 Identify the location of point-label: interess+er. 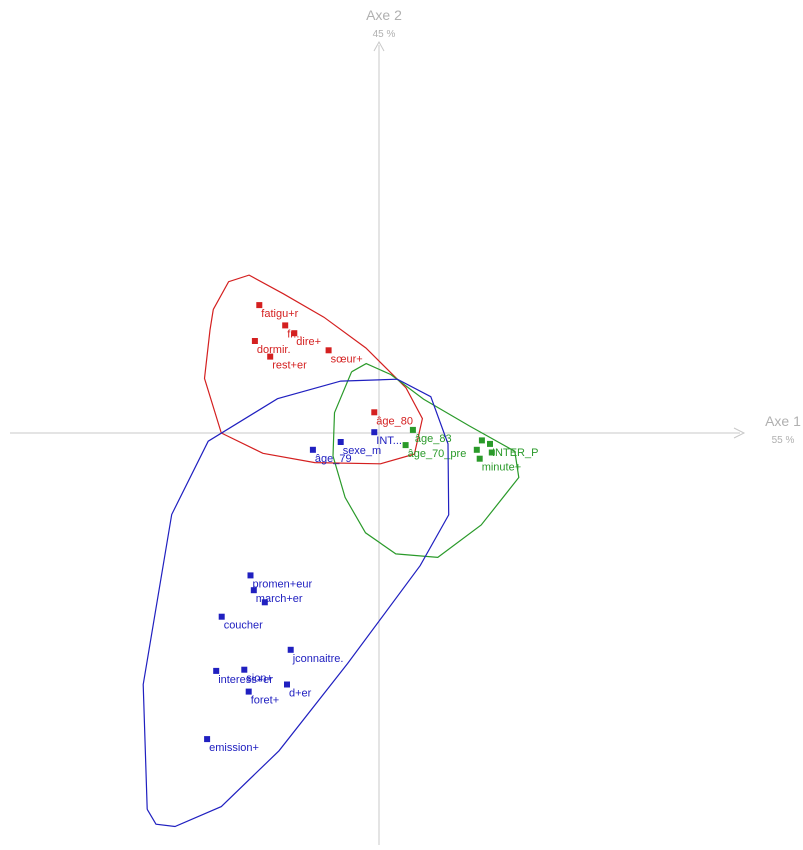
(245, 680).